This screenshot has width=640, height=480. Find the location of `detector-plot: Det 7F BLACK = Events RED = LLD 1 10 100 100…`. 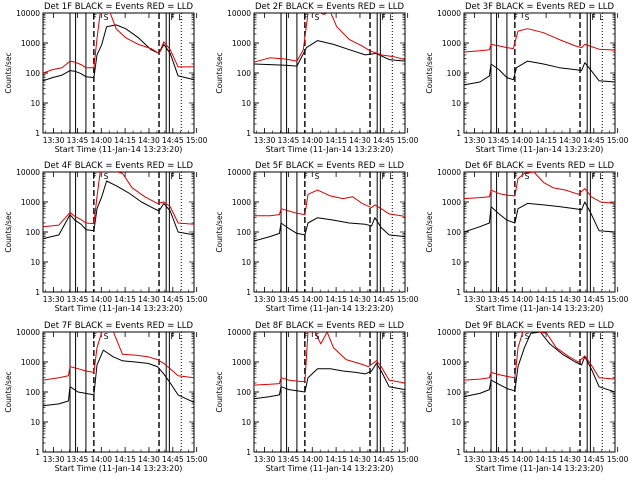

detector-plot: Det 7F BLACK = Events RED = LLD 1 10 100 100… is located at coordinates (106, 397).